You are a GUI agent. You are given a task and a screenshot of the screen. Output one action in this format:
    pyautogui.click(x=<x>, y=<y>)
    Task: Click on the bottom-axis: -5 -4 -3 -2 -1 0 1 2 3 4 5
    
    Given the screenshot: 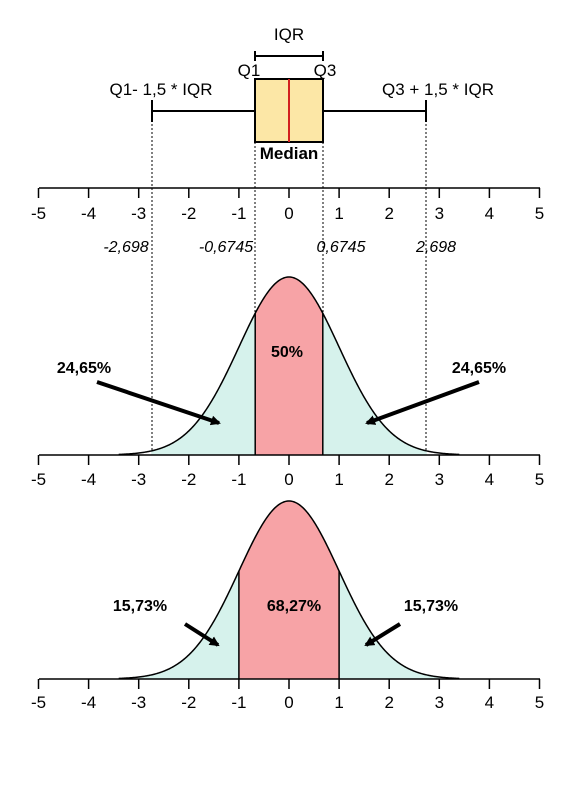 What is the action you would take?
    pyautogui.click(x=287, y=695)
    